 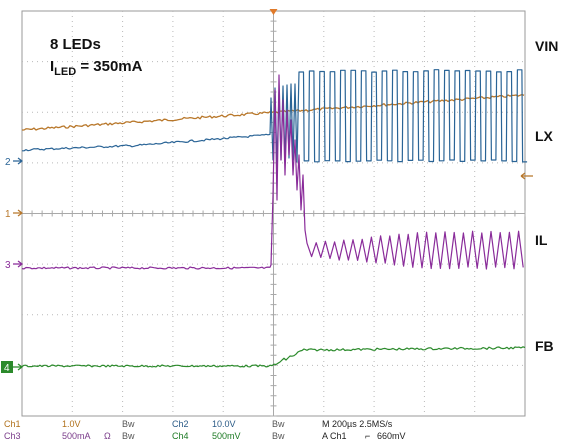 What do you see at coordinates (8, 162) in the screenshot?
I see `channel-marker-label: 2` at bounding box center [8, 162].